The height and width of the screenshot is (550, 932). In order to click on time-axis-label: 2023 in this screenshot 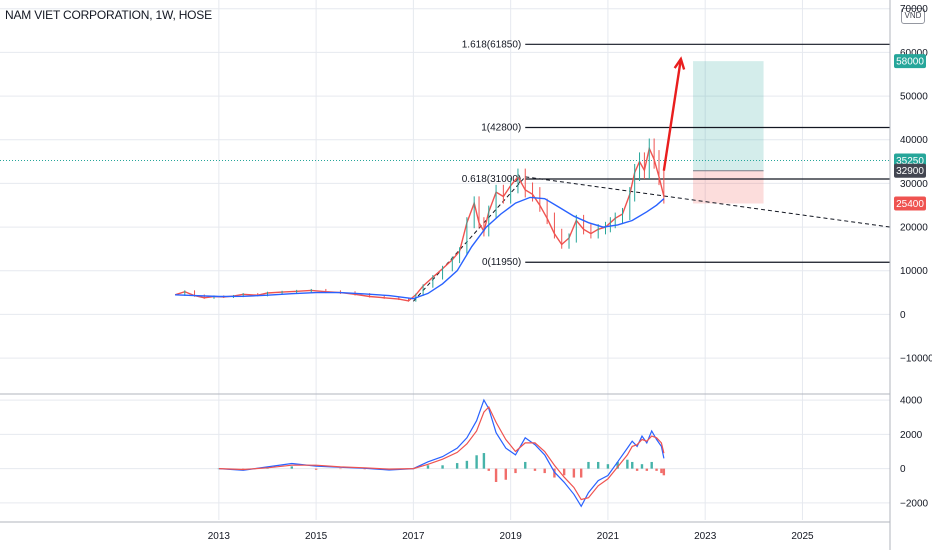, I will do `click(705, 536)`.